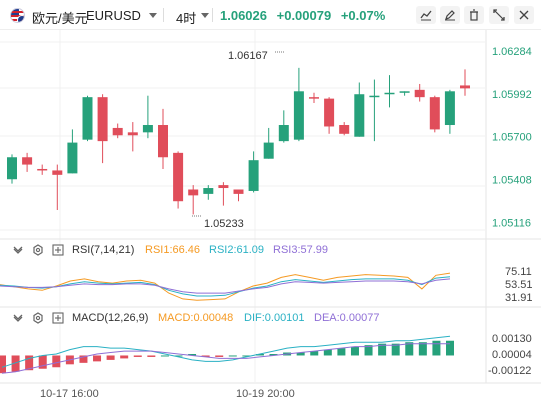  I want to click on symbol-dropdown-icon, so click(153, 15).